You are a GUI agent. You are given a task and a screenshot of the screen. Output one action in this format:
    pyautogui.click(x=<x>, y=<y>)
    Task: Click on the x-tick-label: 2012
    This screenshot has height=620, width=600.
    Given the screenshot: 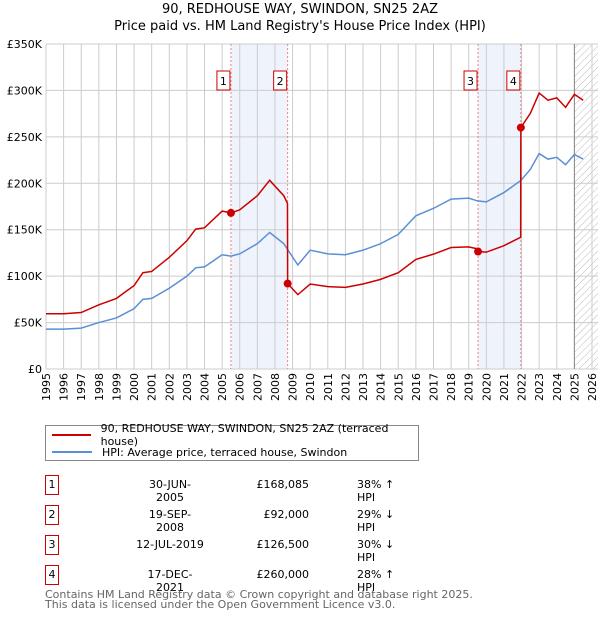 What is the action you would take?
    pyautogui.click(x=345, y=387)
    